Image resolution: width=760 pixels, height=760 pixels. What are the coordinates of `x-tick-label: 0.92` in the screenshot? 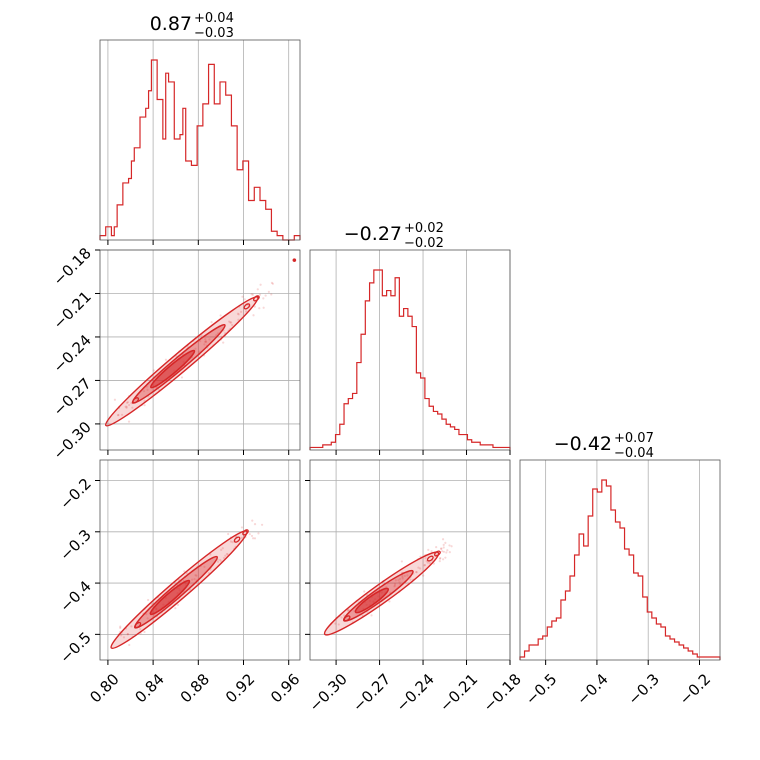 It's located at (240, 688).